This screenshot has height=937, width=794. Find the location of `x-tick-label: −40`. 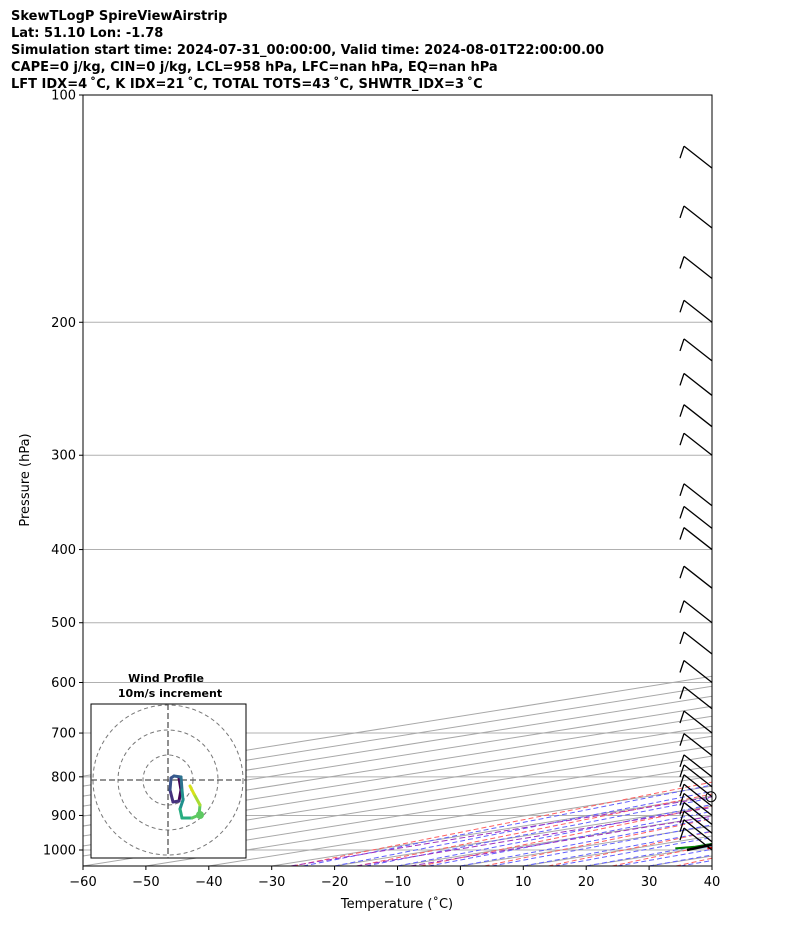

x-tick-label: −40 is located at coordinates (208, 882).